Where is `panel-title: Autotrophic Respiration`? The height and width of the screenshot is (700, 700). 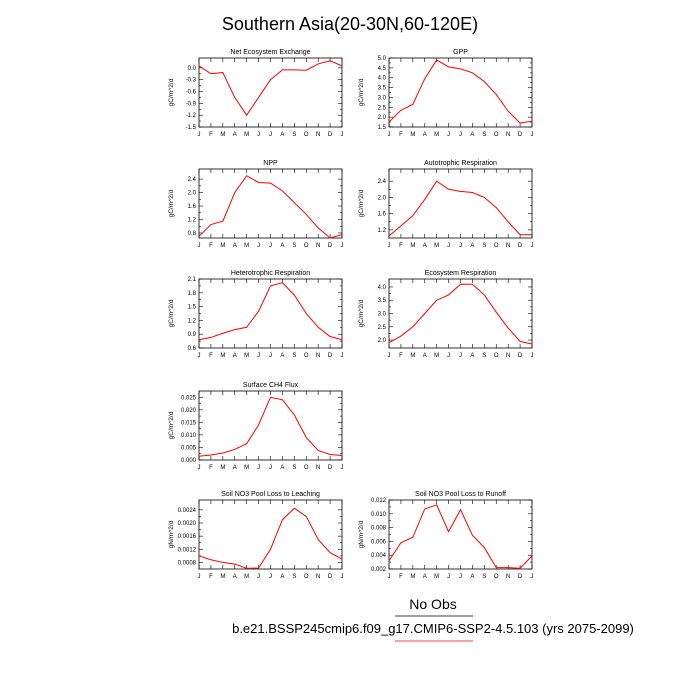 panel-title: Autotrophic Respiration is located at coordinates (460, 163).